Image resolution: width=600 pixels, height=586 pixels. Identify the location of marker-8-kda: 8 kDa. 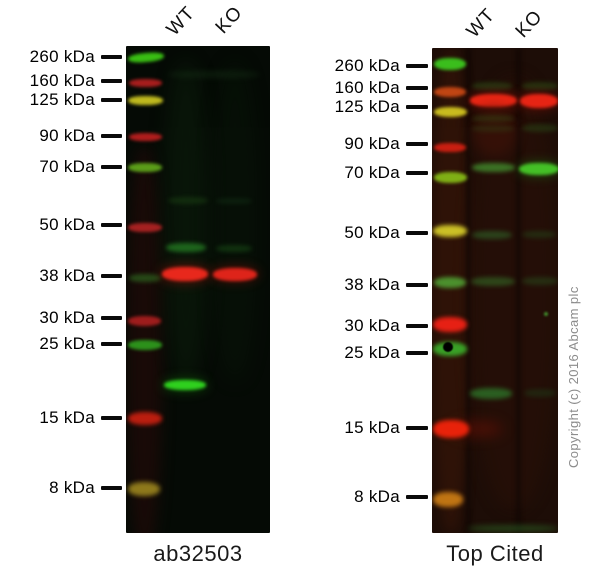
(85, 488).